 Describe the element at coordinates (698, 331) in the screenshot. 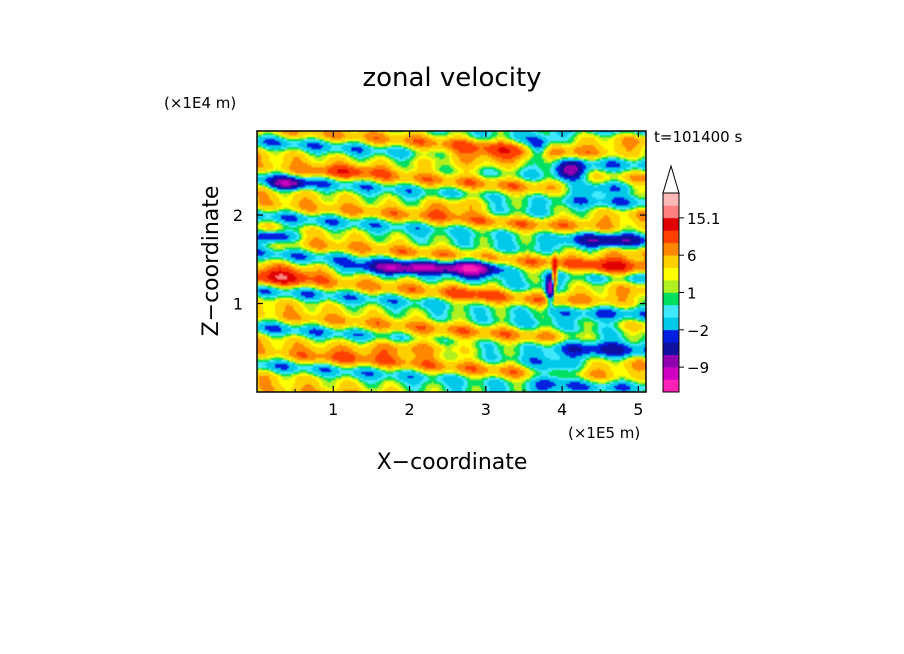

I see `colorbar-label: −2` at that location.